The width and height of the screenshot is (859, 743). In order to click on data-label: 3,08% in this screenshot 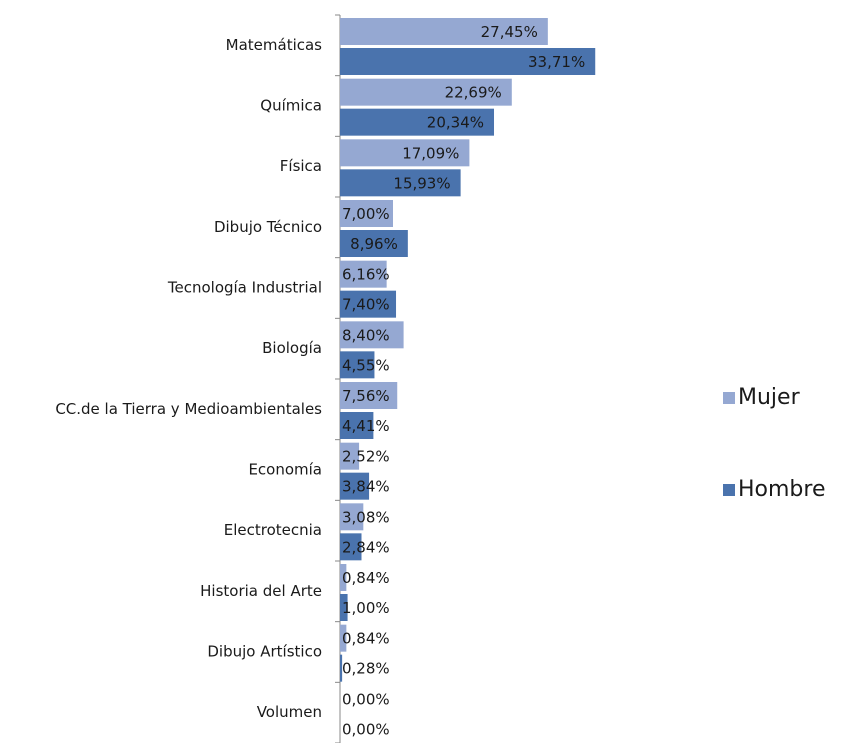, I will do `click(366, 517)`.